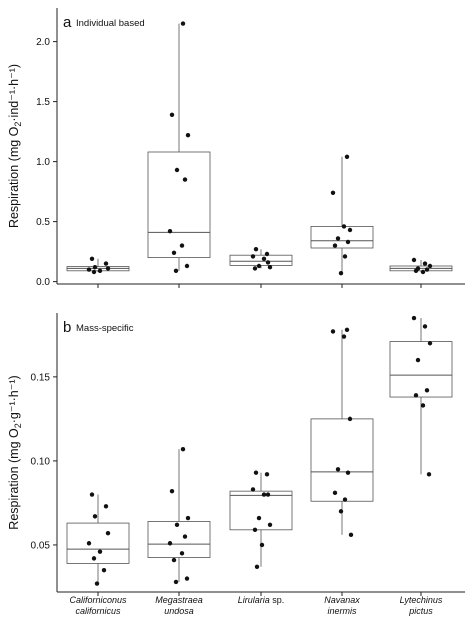  What do you see at coordinates (342, 600) in the screenshot?
I see `x-category-label: Navanax` at bounding box center [342, 600].